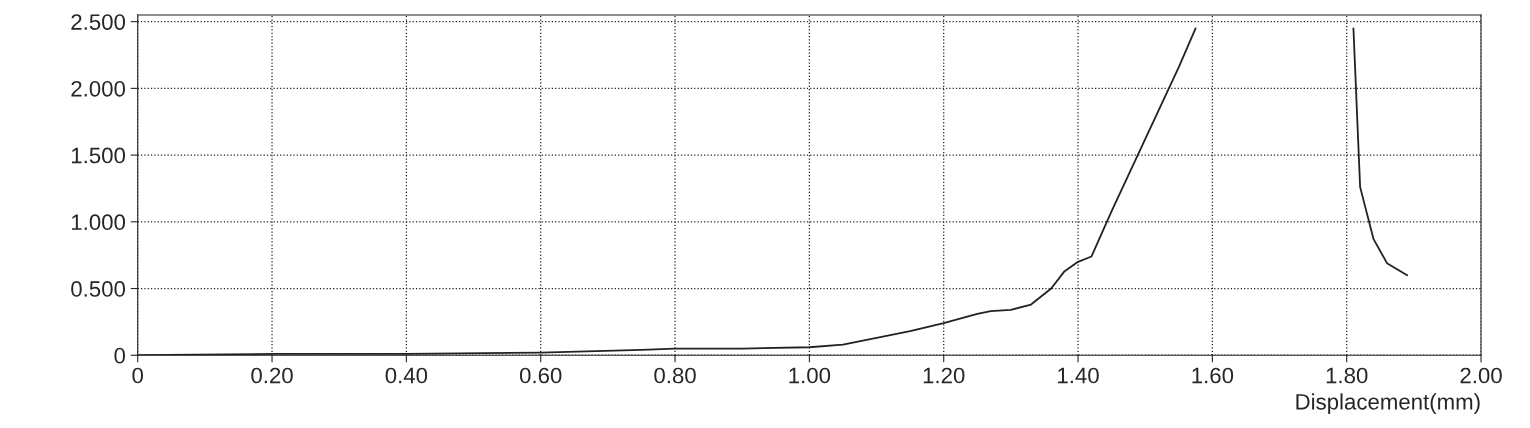 Image resolution: width=1530 pixels, height=428 pixels. Describe the element at coordinates (944, 375) in the screenshot. I see `x-tick-label: 1.20` at that location.